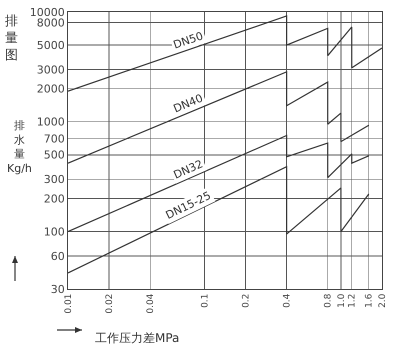  Describe the element at coordinates (11, 38) in the screenshot. I see `text: 排量图` at that location.